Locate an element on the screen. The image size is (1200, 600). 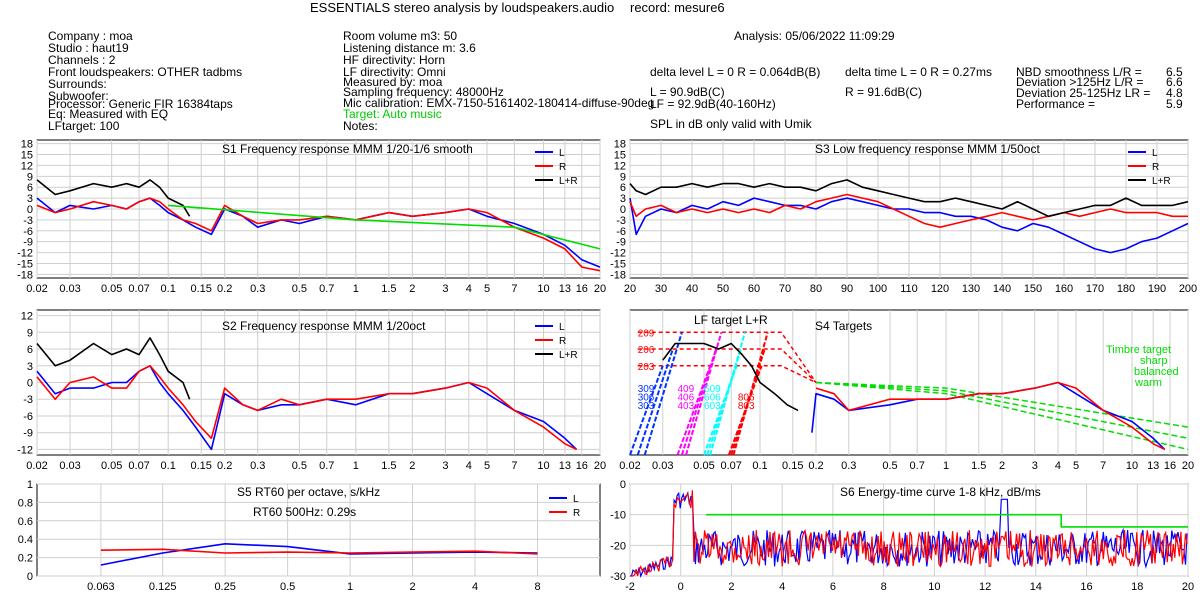
y-tick-label: 3 is located at coordinates (30, 199).